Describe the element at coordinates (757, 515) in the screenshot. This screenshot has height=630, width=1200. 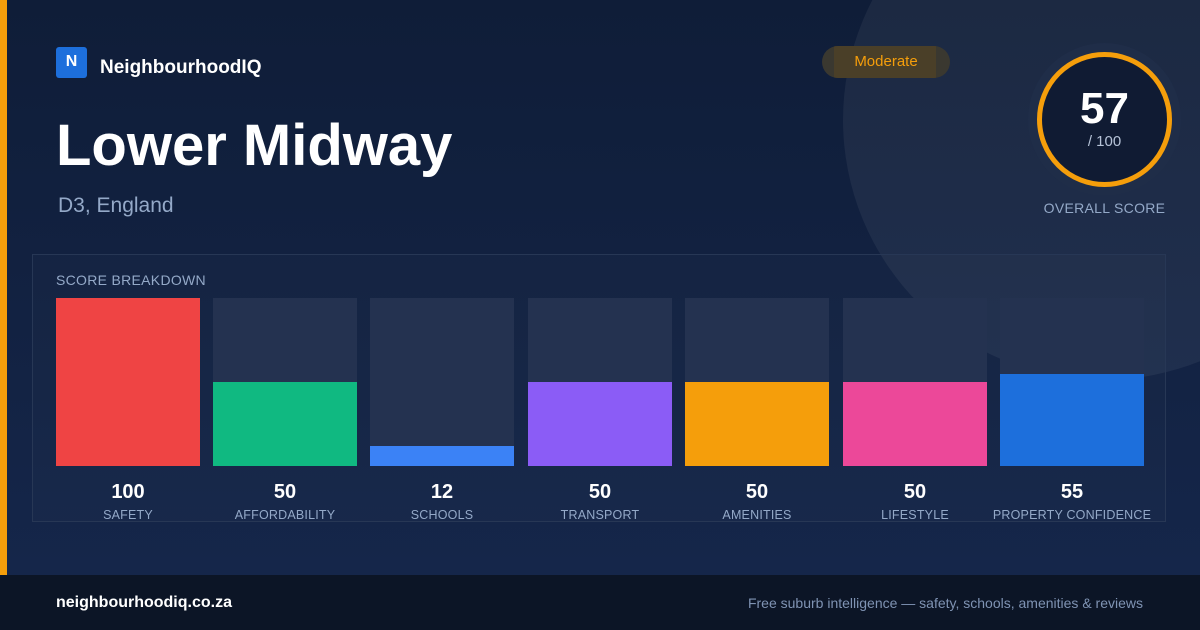
I see `score-bar-label: AMENITIES` at that location.